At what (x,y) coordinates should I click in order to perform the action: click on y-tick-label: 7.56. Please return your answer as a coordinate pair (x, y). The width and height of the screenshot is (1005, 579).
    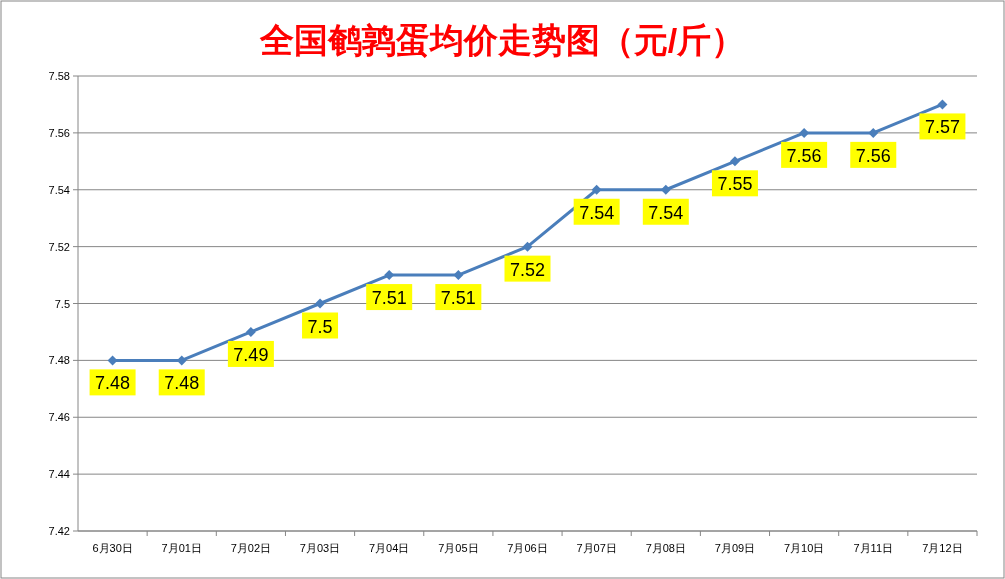
    Looking at the image, I should click on (59, 132).